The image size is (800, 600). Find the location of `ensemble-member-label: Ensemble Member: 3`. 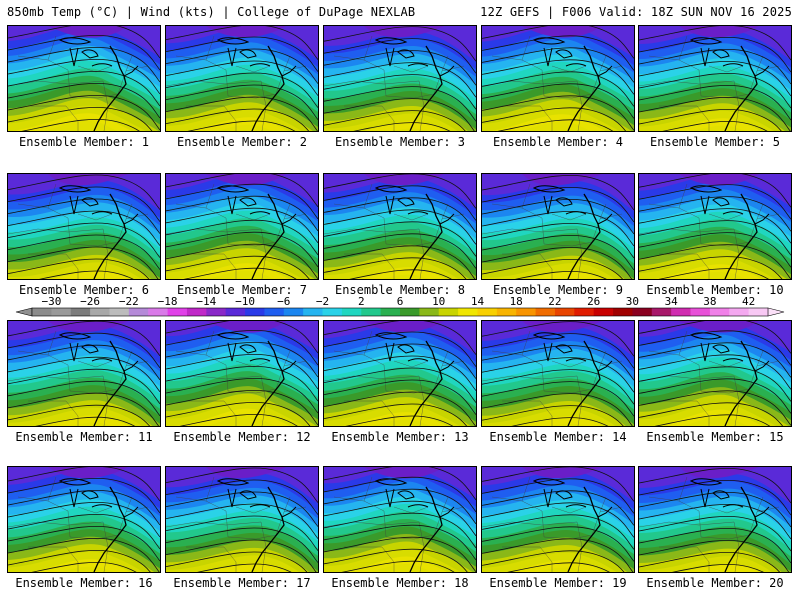

ensemble-member-label: Ensemble Member: 3 is located at coordinates (400, 142).